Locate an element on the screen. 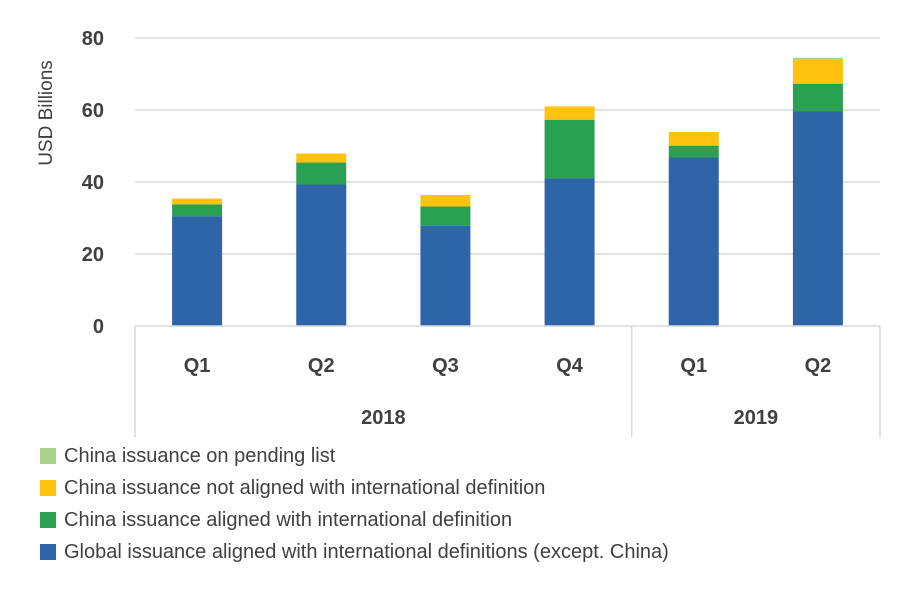  legend-swatch-global is located at coordinates (48, 552).